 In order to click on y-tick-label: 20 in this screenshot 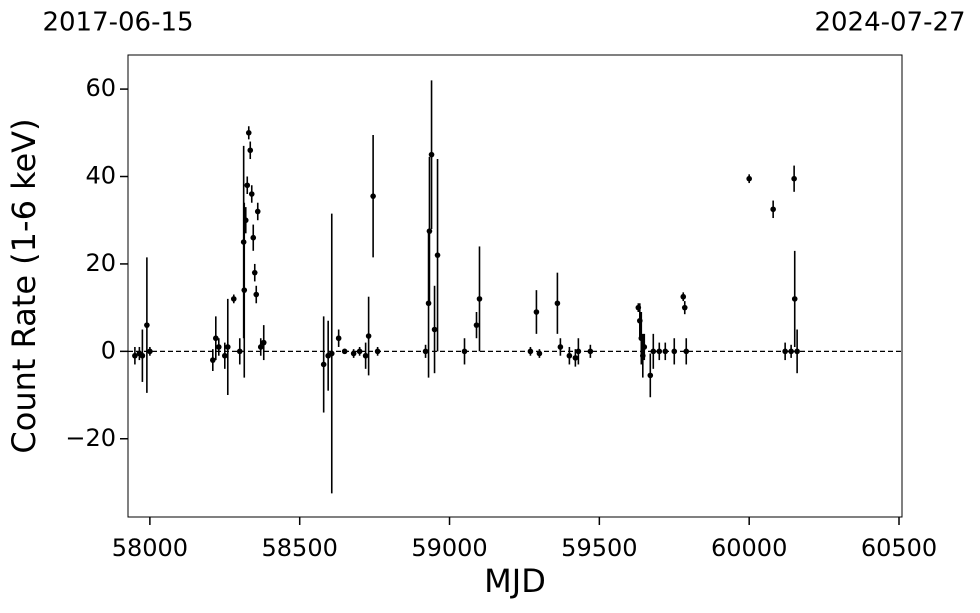, I will do `click(100, 263)`.